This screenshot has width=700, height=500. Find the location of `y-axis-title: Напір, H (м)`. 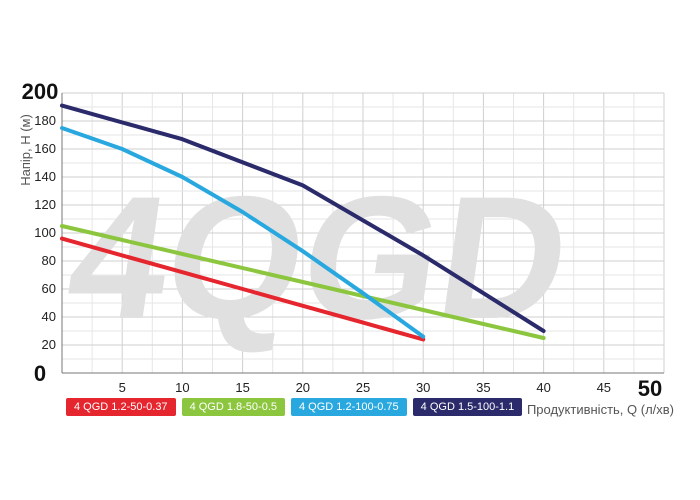

y-axis-title: Напір, H (м) is located at coordinates (25, 150).